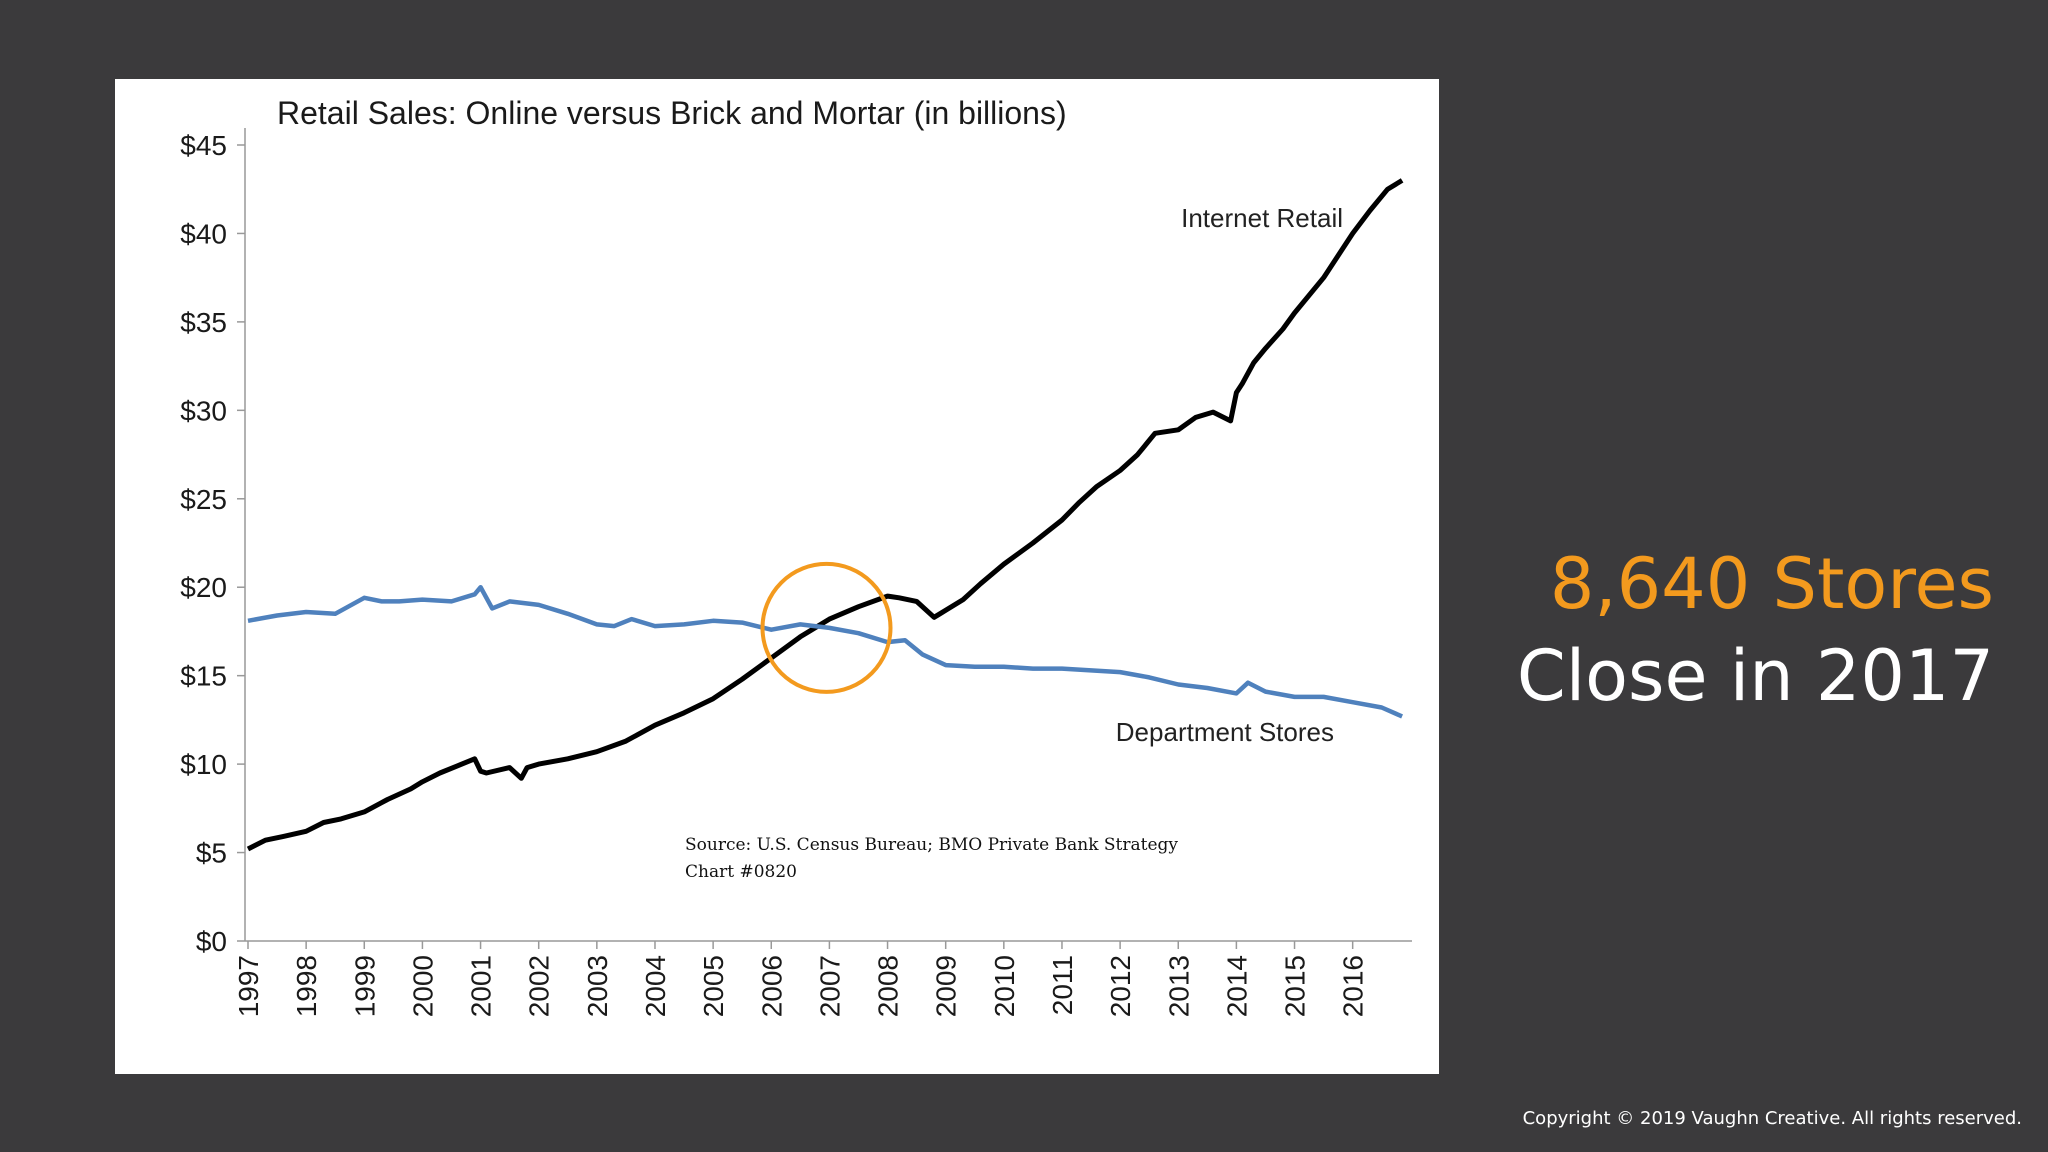 This screenshot has height=1152, width=2048. What do you see at coordinates (655, 986) in the screenshot?
I see `x-tick-label: 2004` at bounding box center [655, 986].